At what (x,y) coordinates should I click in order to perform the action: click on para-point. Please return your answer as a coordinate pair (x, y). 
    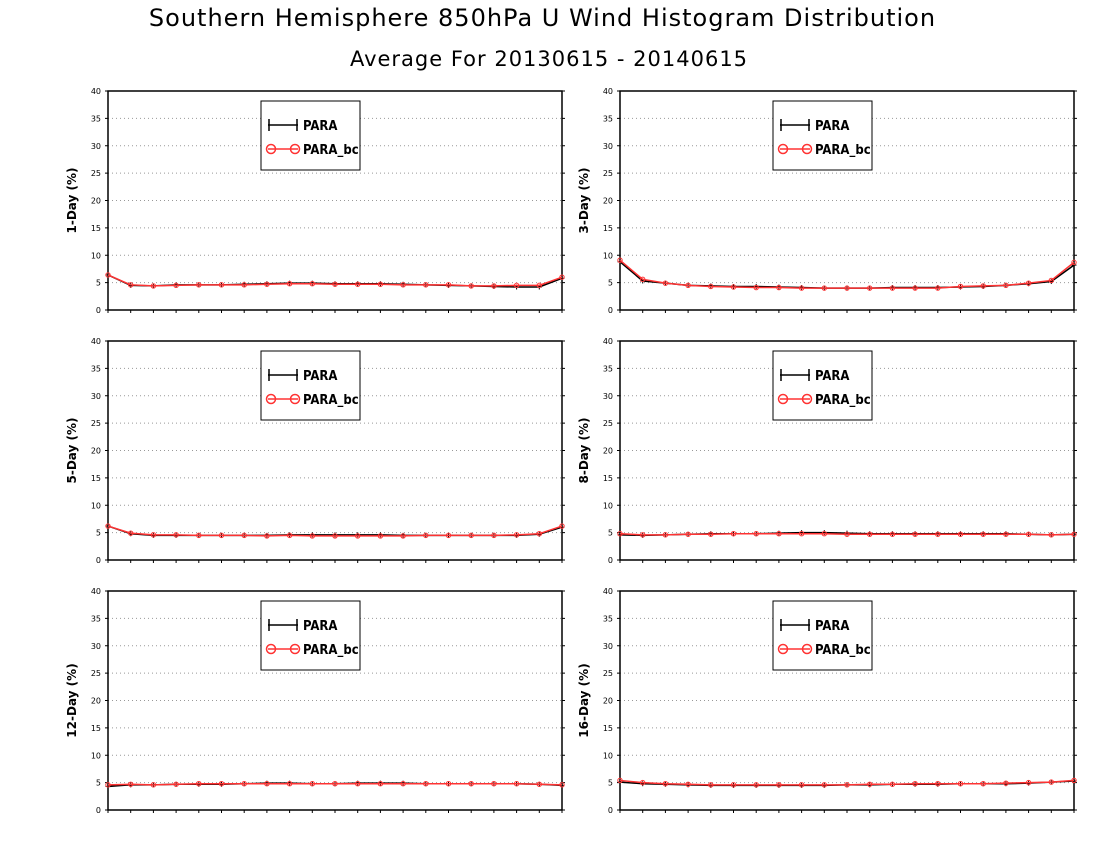
    Looking at the image, I should click on (1074, 265).